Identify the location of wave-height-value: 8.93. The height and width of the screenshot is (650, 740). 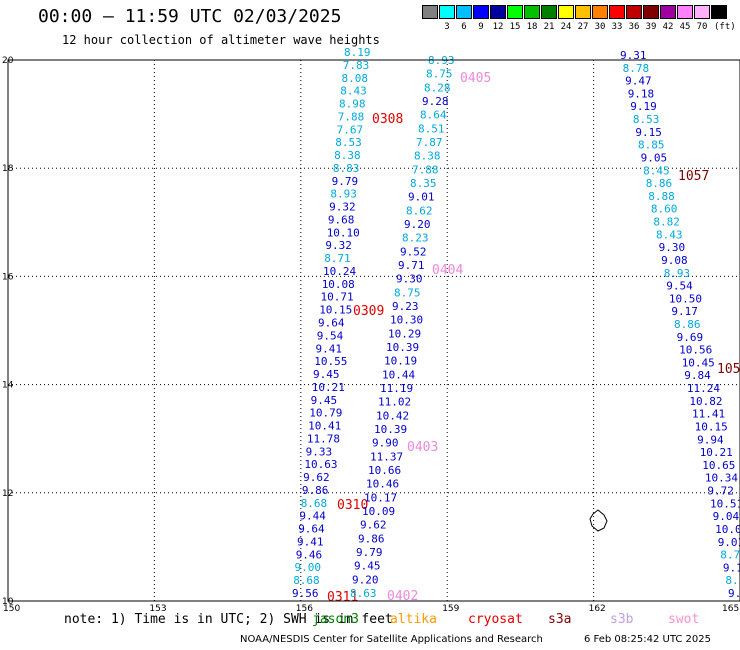
(343, 194).